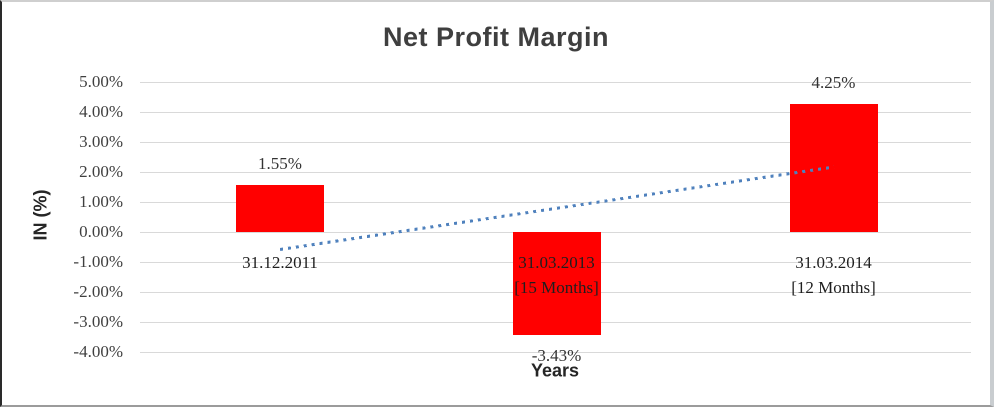  What do you see at coordinates (101, 81) in the screenshot?
I see `y-tick-label: 5.00%` at bounding box center [101, 81].